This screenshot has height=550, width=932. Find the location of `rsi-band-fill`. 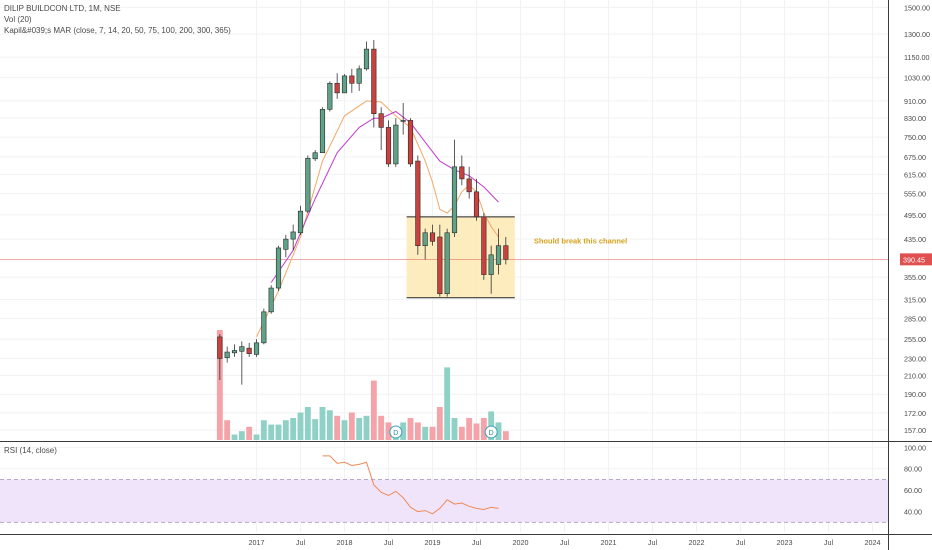

rsi-band-fill is located at coordinates (444, 501).